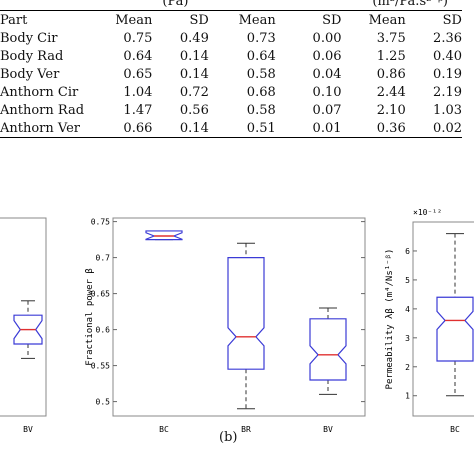 This screenshot has height=474, width=474. What do you see at coordinates (103, 330) in the screenshot?
I see `y-tick-label: 0.6` at bounding box center [103, 330].